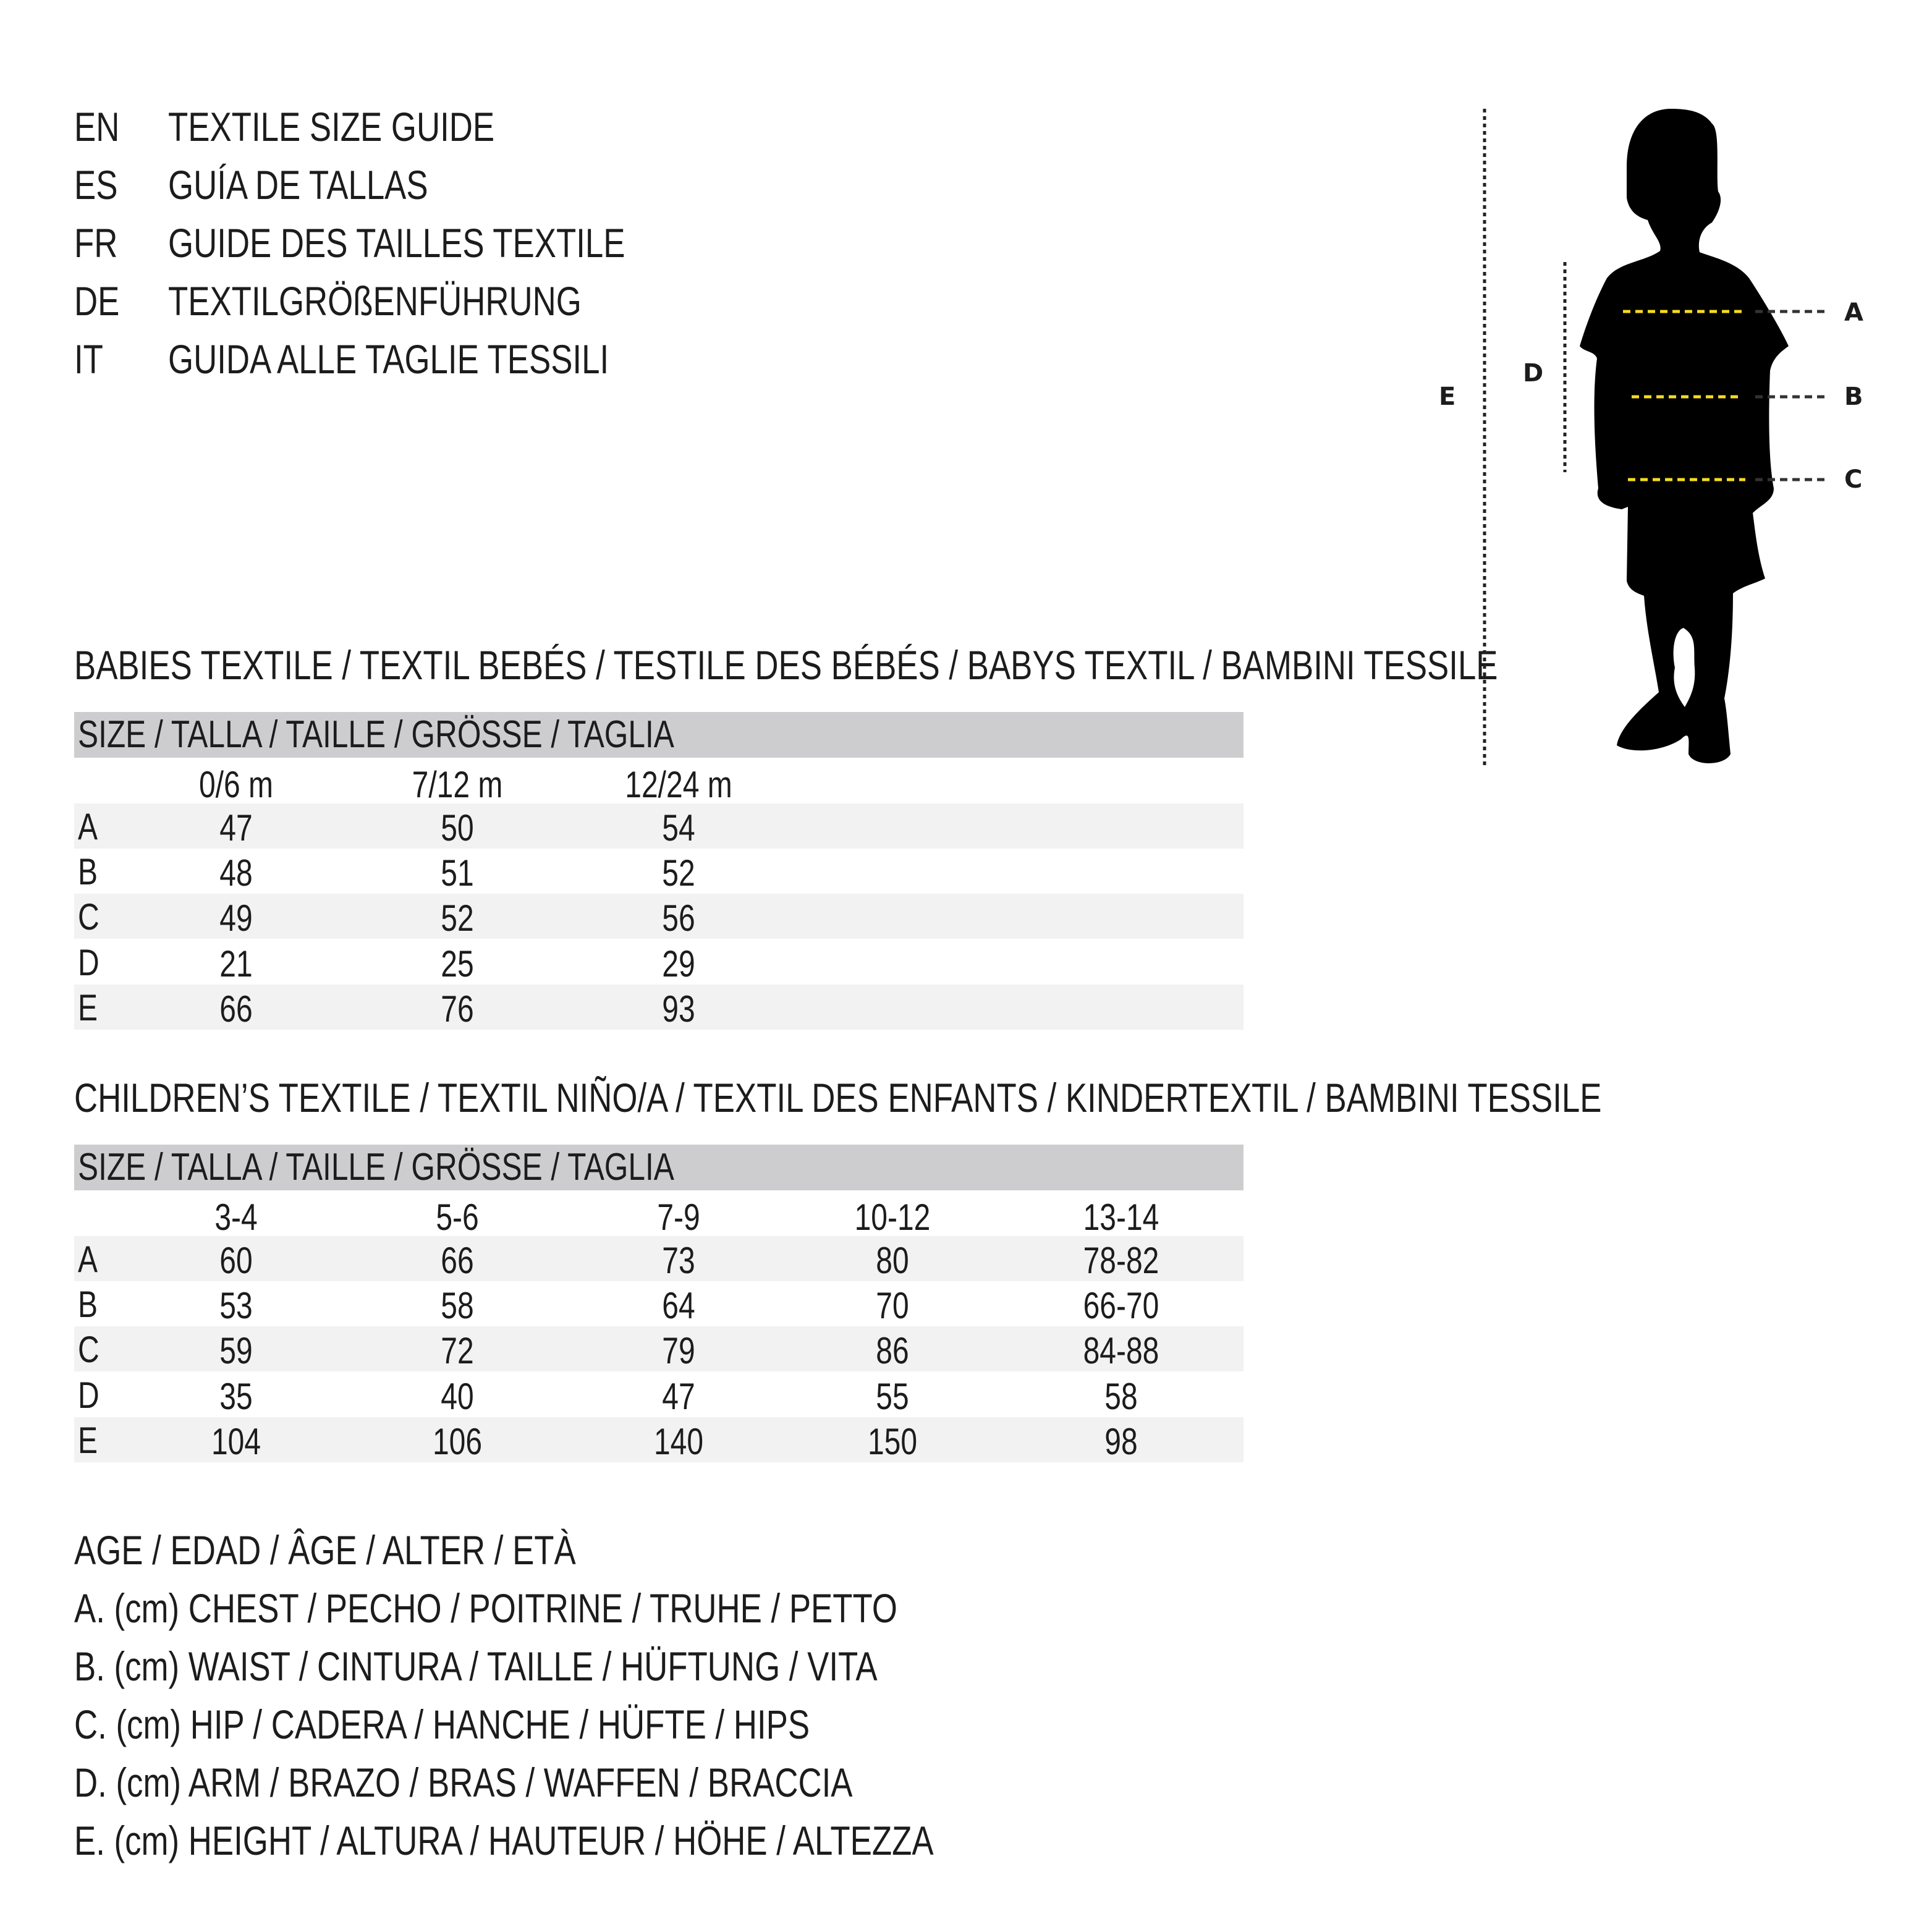 The image size is (1932, 1932). What do you see at coordinates (1121, 1441) in the screenshot?
I see `table-cell: 98` at bounding box center [1121, 1441].